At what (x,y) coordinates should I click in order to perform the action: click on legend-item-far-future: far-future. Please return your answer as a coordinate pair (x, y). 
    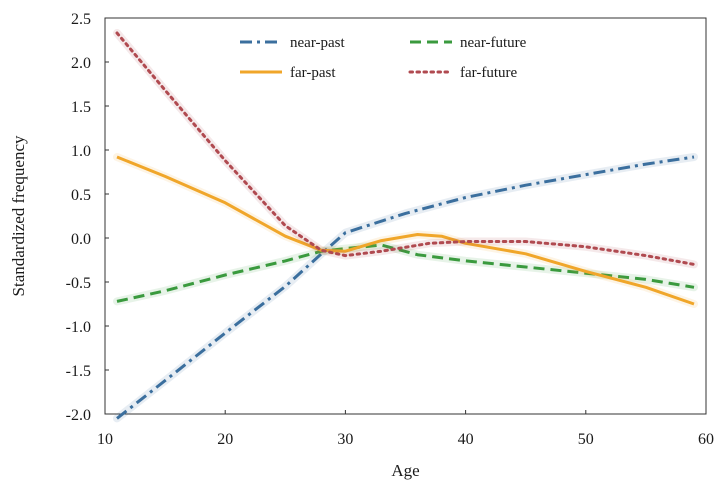
    Looking at the image, I should click on (463, 73).